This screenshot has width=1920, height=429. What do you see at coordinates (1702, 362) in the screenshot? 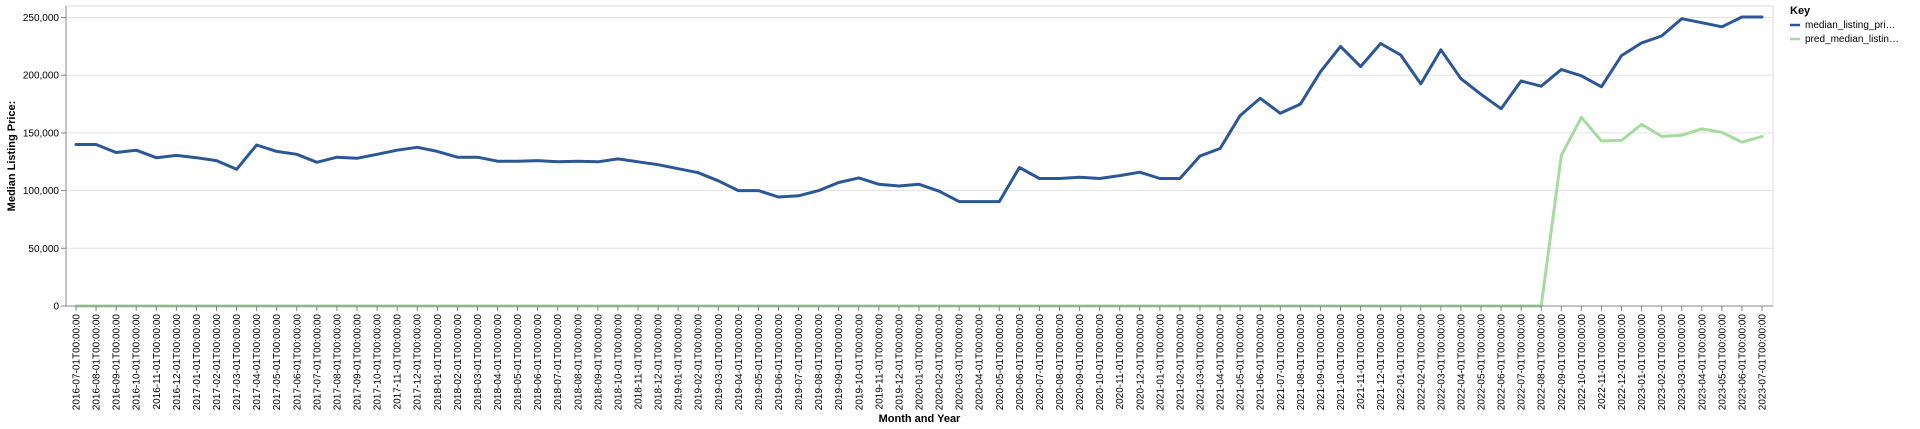
I see `x-tick-label: 2023-04-01T00:00:00` at bounding box center [1702, 362].